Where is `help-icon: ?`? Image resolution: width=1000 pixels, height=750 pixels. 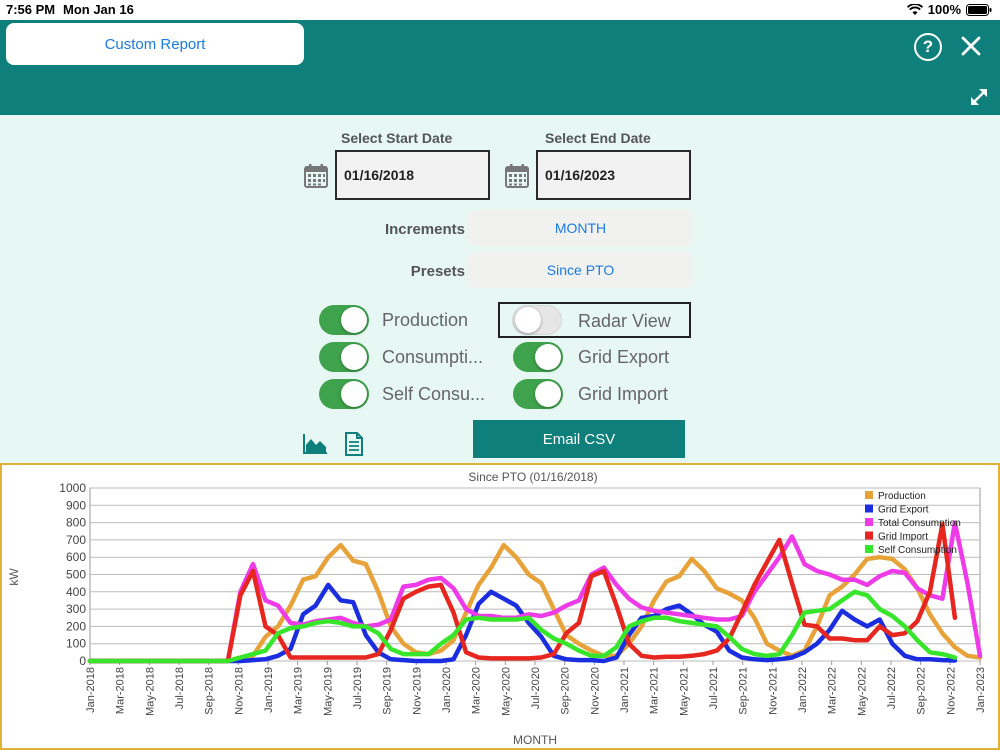
help-icon: ? is located at coordinates (928, 47).